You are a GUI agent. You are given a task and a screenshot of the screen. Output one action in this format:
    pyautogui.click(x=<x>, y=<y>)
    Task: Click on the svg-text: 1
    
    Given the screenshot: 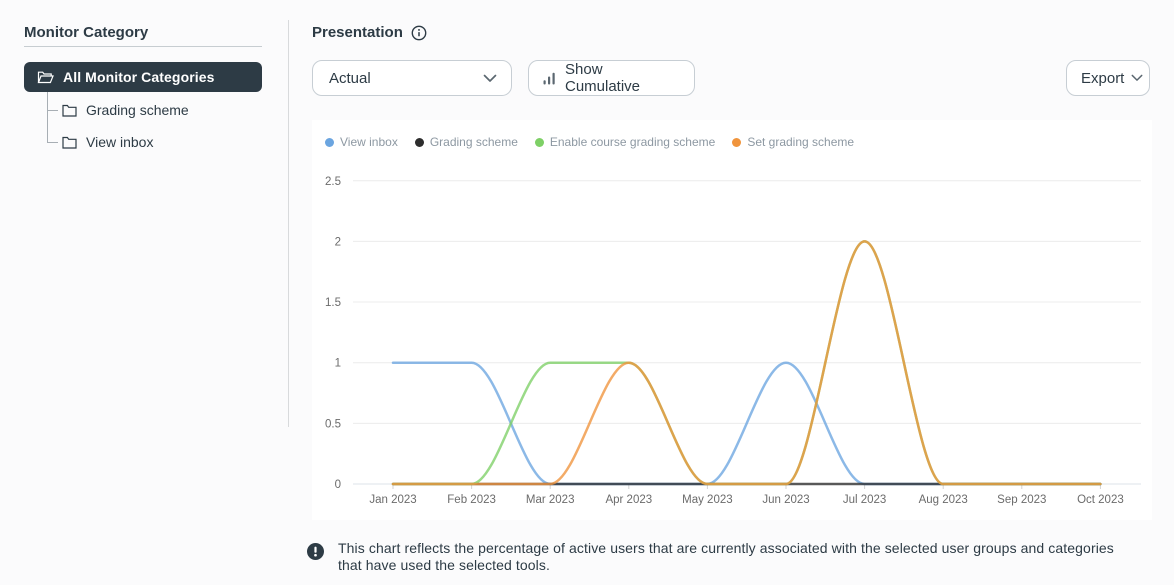 What is the action you would take?
    pyautogui.click(x=338, y=364)
    